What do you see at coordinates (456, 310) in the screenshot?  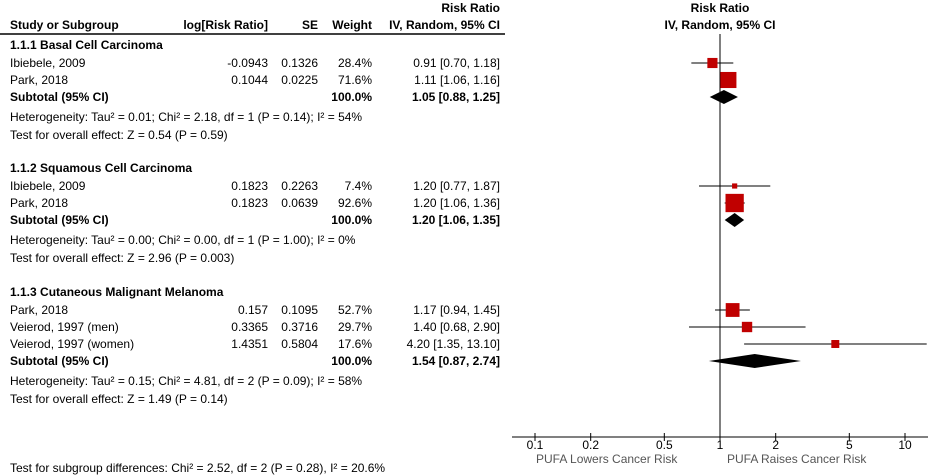 I see `study-ci: 1.17 [0.94, 1.45]` at bounding box center [456, 310].